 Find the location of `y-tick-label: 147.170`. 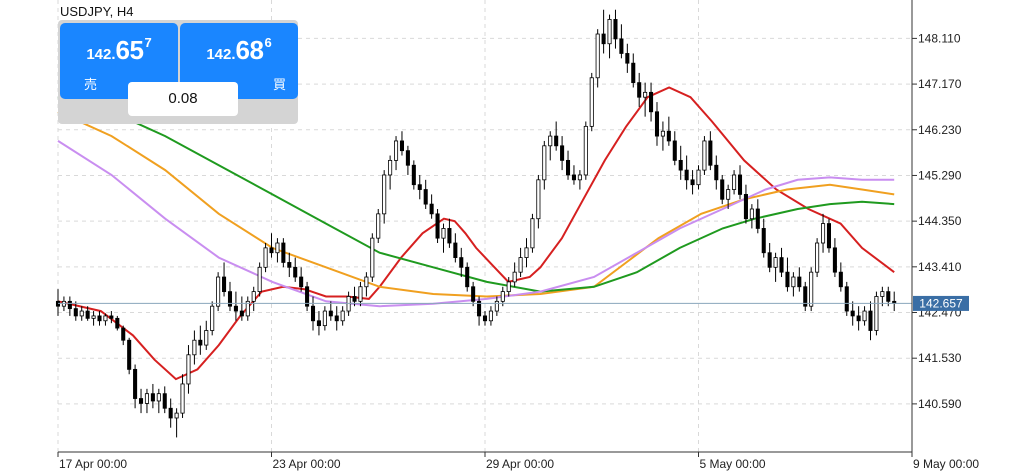

y-tick-label: 147.170 is located at coordinates (940, 84).